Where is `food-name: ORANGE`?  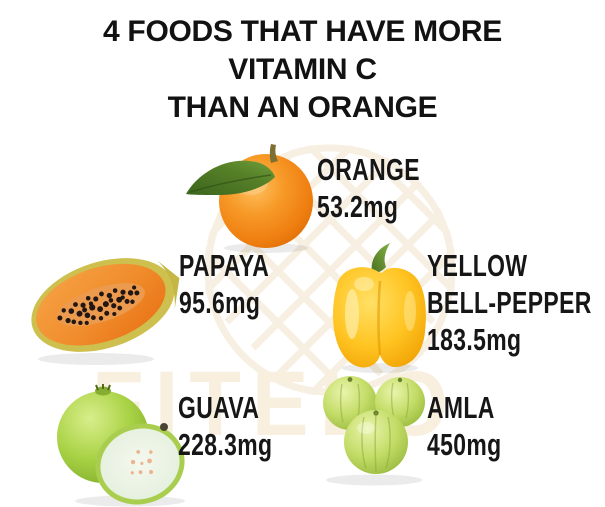
food-name: ORANGE is located at coordinates (368, 169).